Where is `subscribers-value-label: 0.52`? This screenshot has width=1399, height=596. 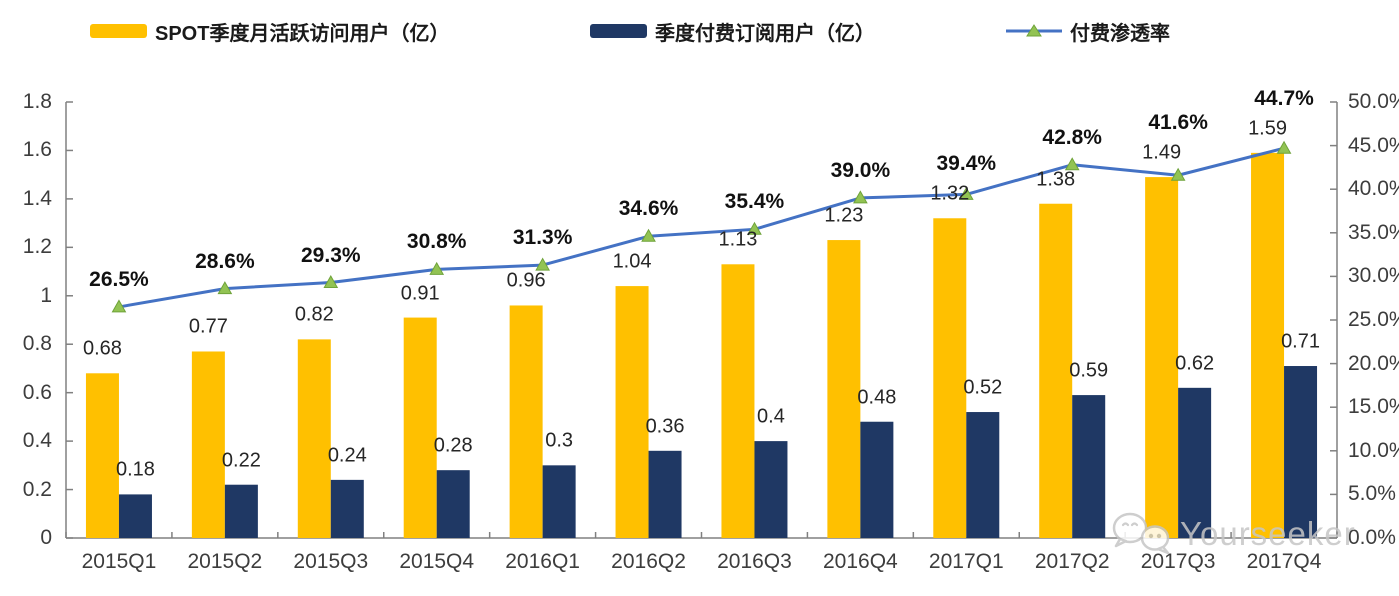 subscribers-value-label: 0.52 is located at coordinates (983, 387).